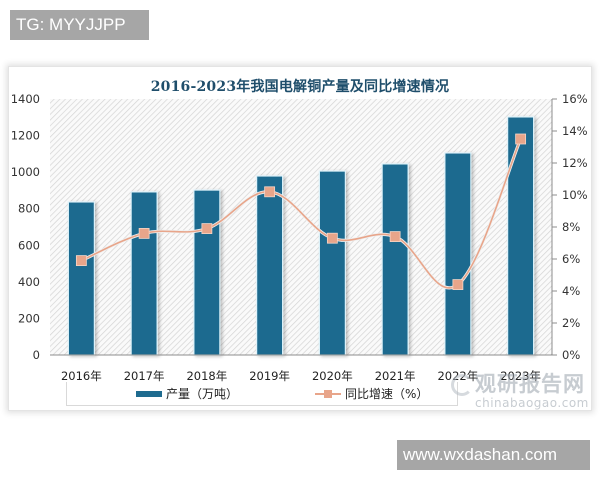 The width and height of the screenshot is (600, 480). Describe the element at coordinates (575, 163) in the screenshot. I see `y2-tick-label: 12%` at that location.